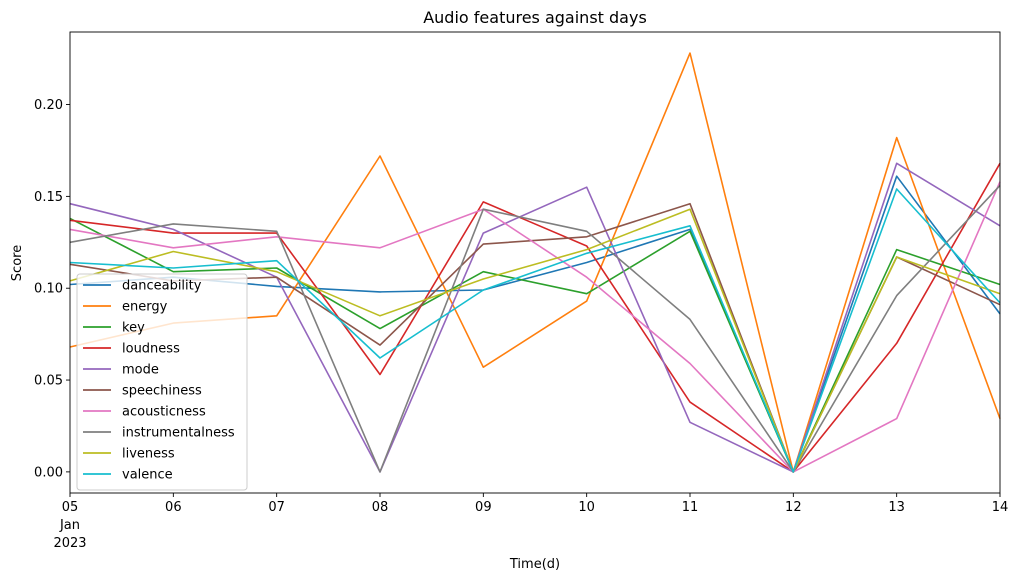  I want to click on legend-label-liveness: liveness, so click(148, 454).